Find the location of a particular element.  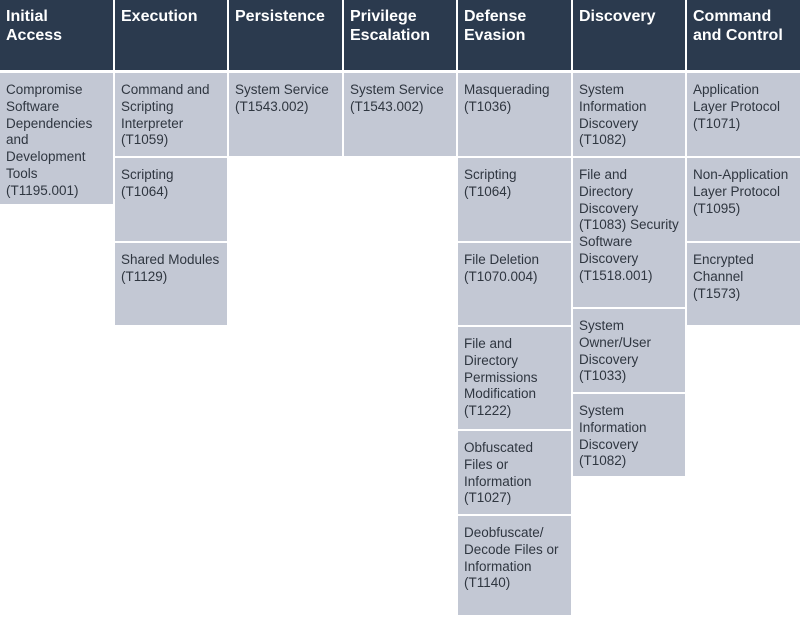

technique-cell: Application Layer Protocol (T1071) is located at coordinates (743, 114).